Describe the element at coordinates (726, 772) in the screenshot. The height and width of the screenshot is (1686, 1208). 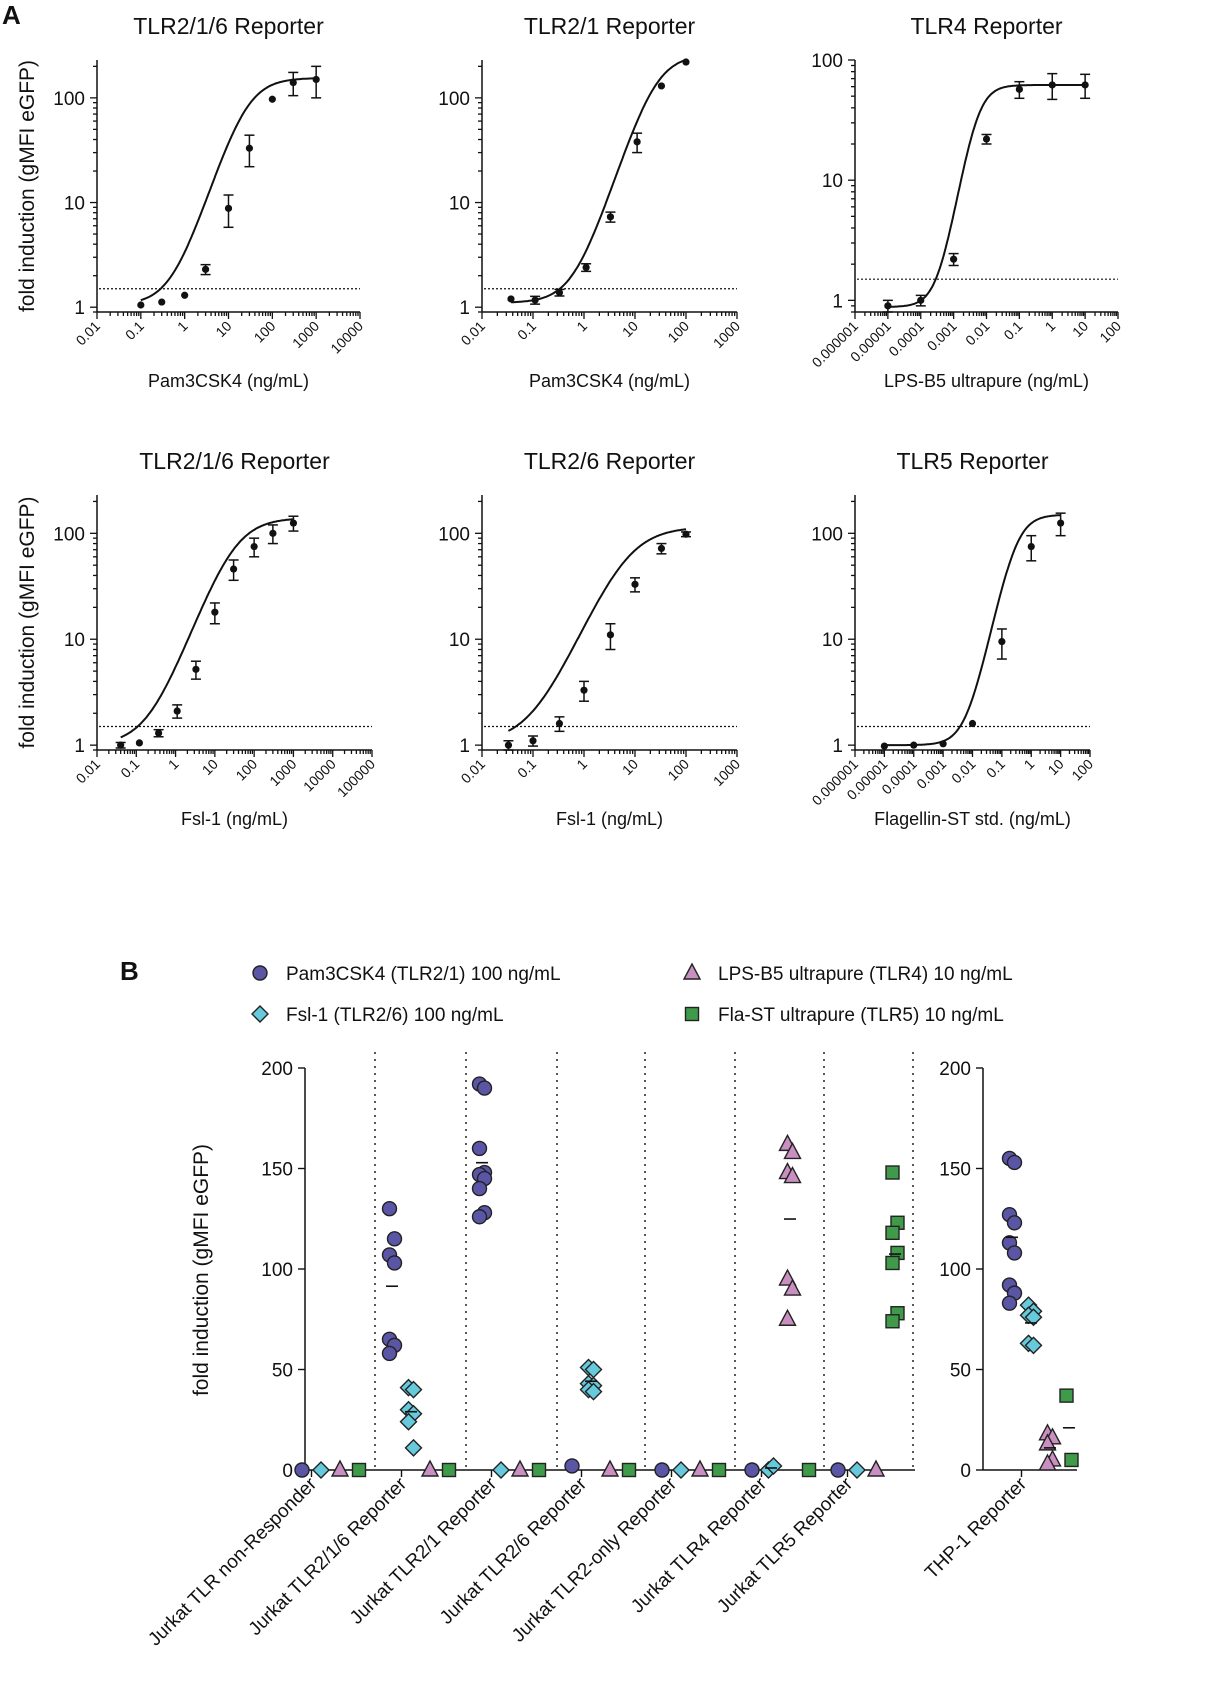
I see `x-tick-label: 1000` at that location.